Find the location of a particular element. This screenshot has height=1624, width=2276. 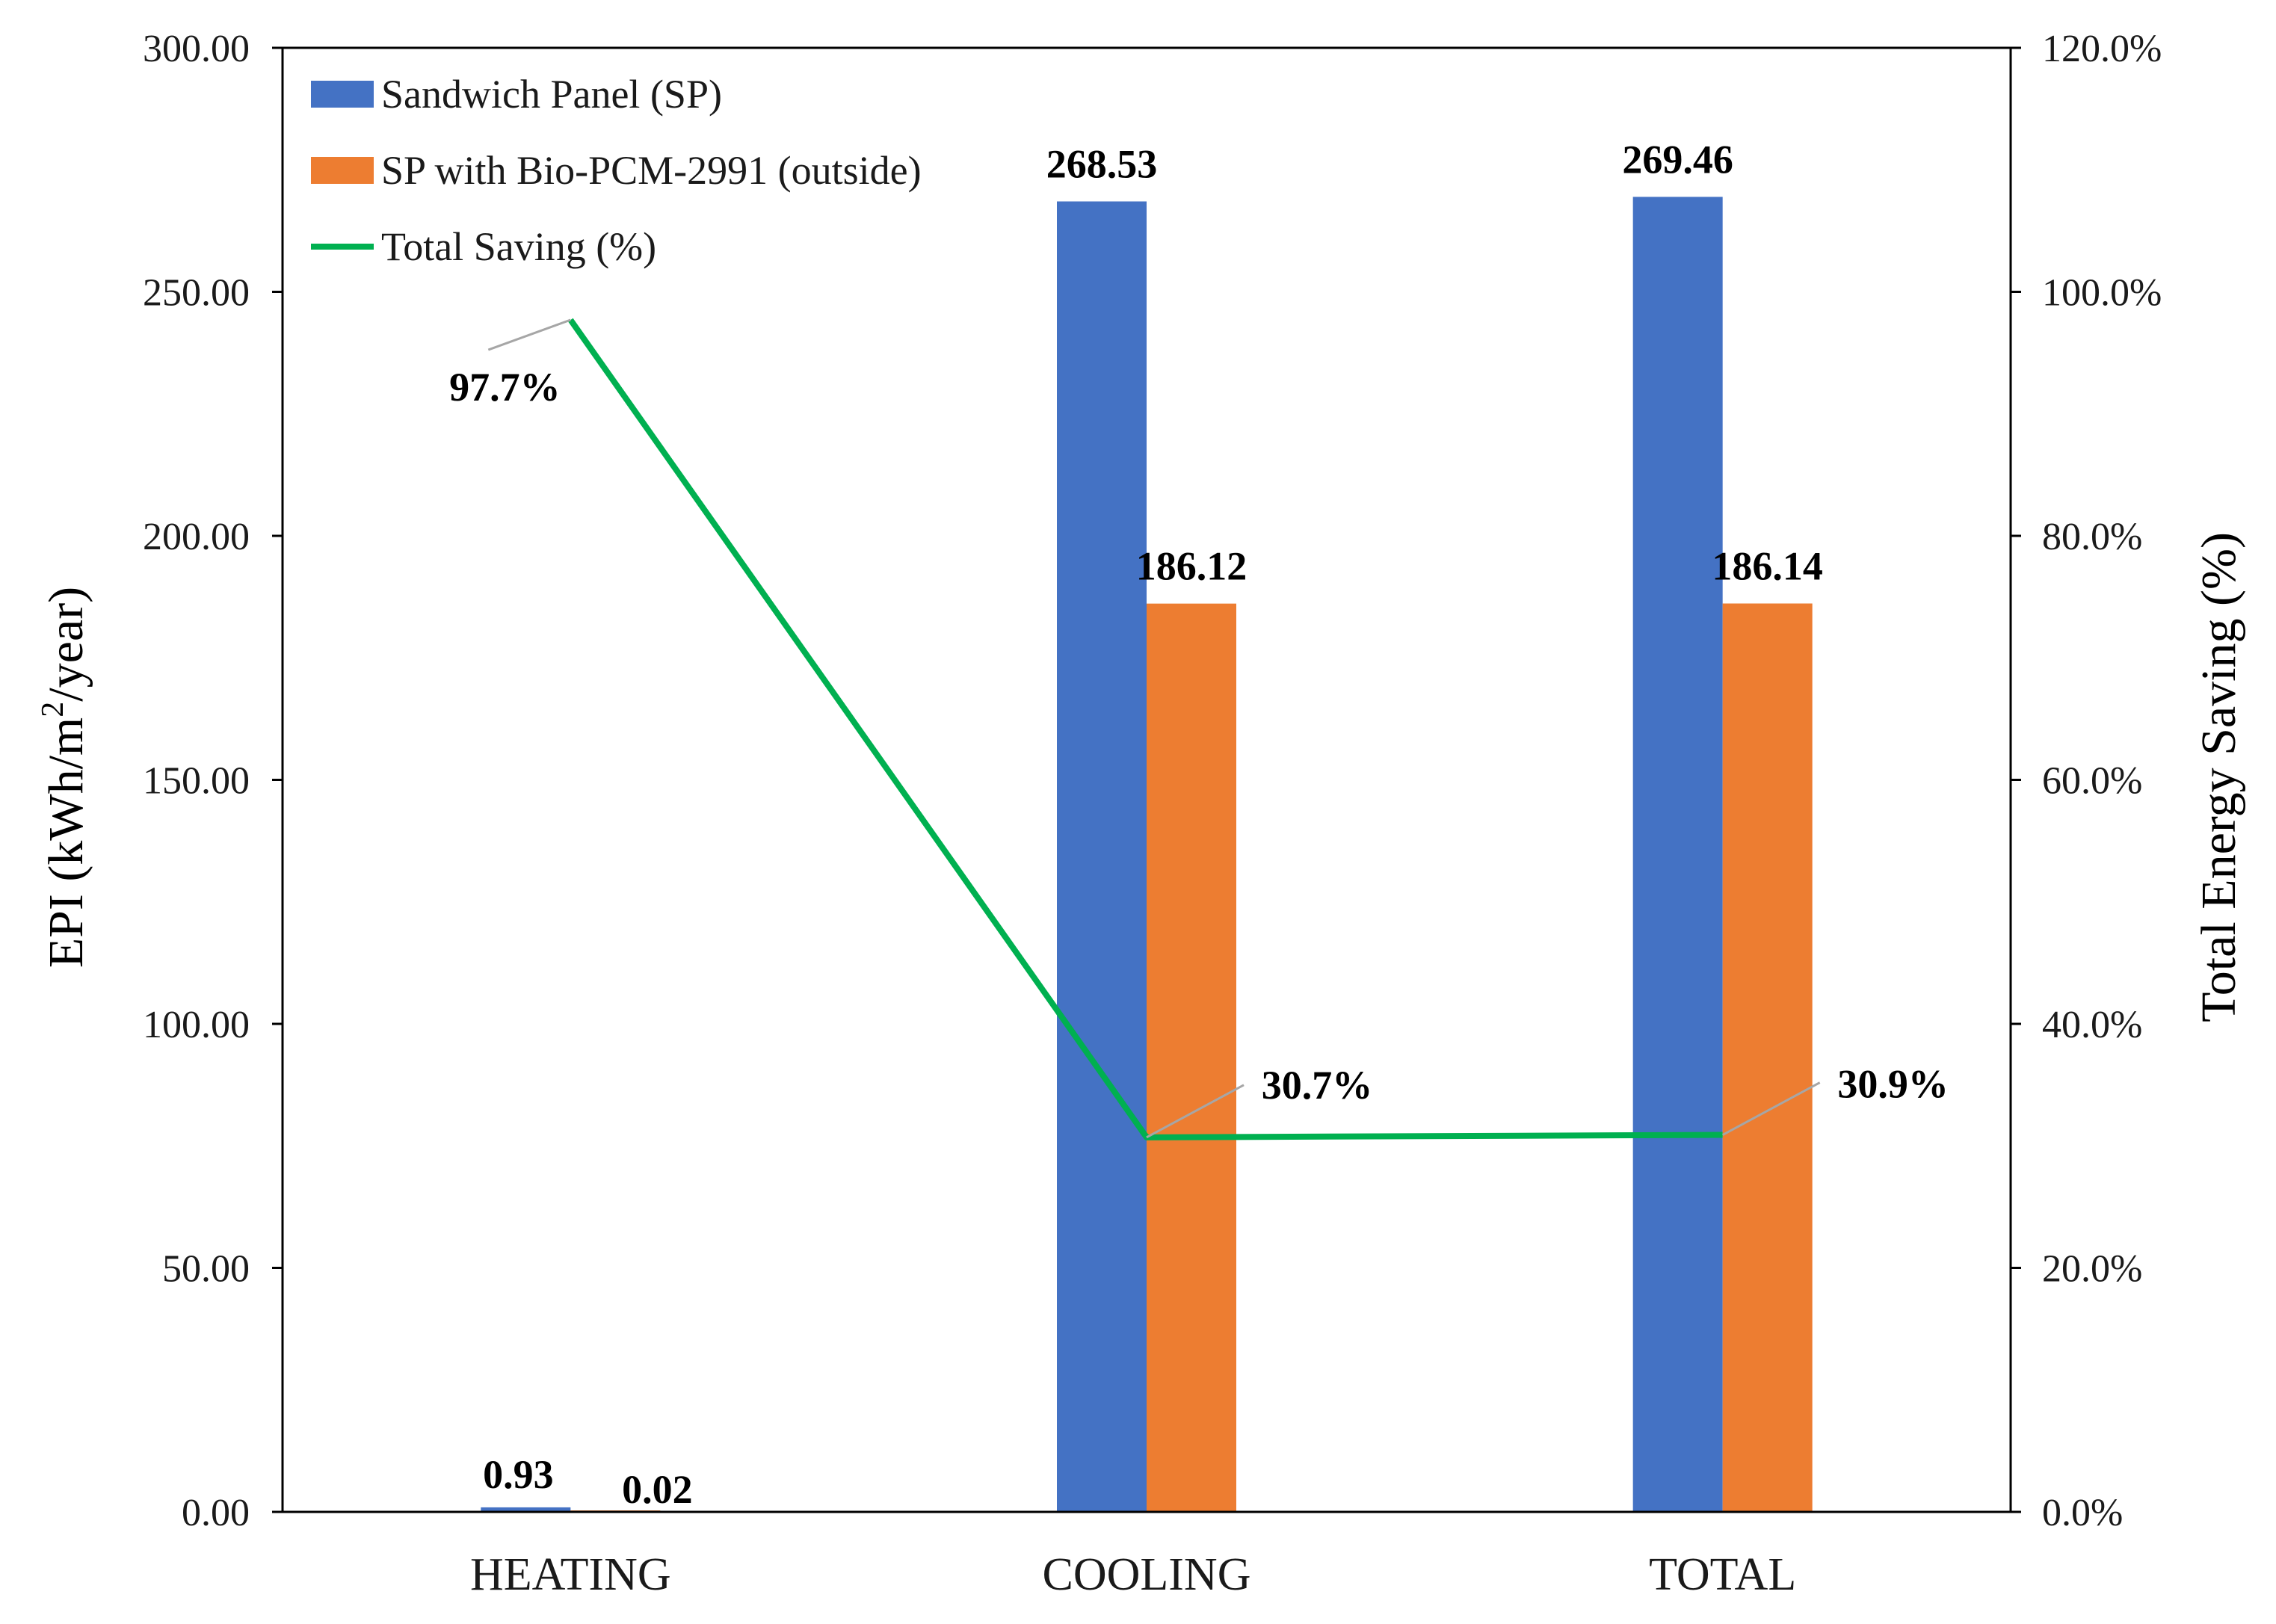

y-tick-label: 300.00 is located at coordinates (196, 49).